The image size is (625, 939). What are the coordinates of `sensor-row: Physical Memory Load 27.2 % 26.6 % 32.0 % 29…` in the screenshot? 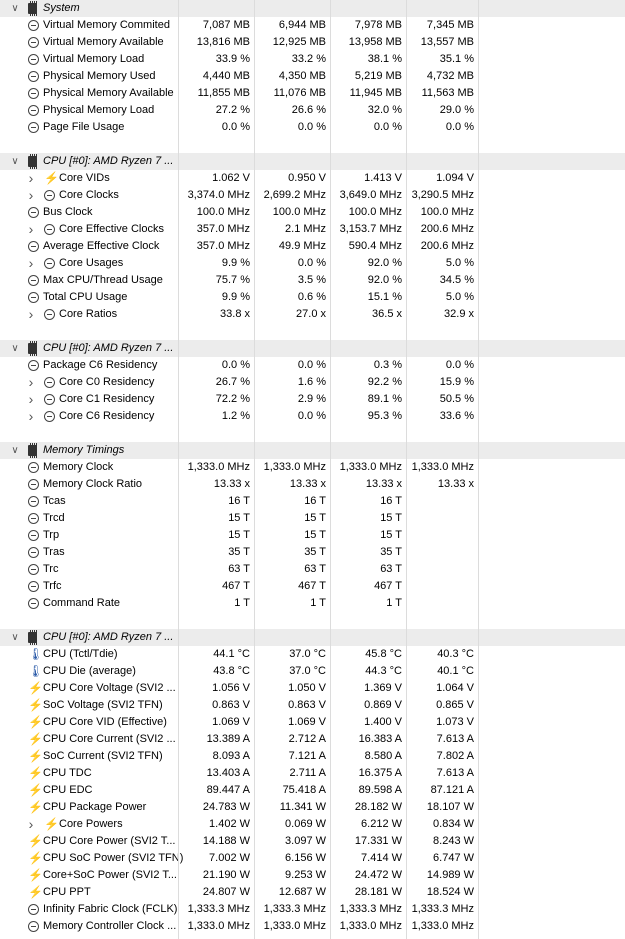 It's located at (312, 110).